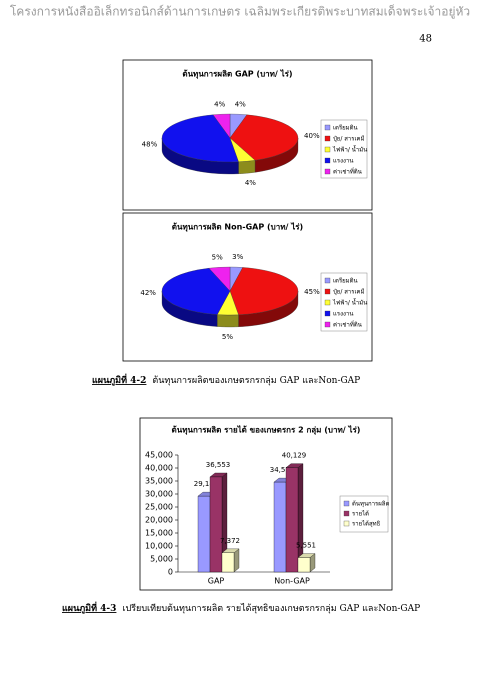  I want to click on x-tick-label: GAP, so click(216, 581).